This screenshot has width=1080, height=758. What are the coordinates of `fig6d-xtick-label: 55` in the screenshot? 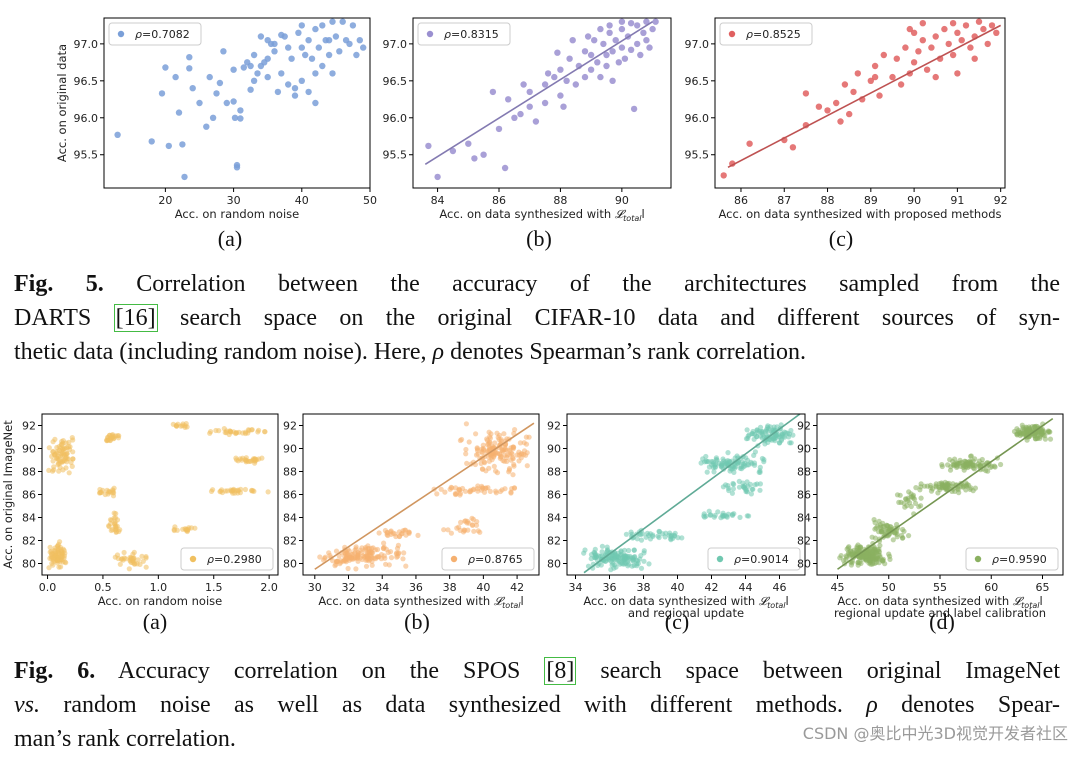 It's located at (940, 587).